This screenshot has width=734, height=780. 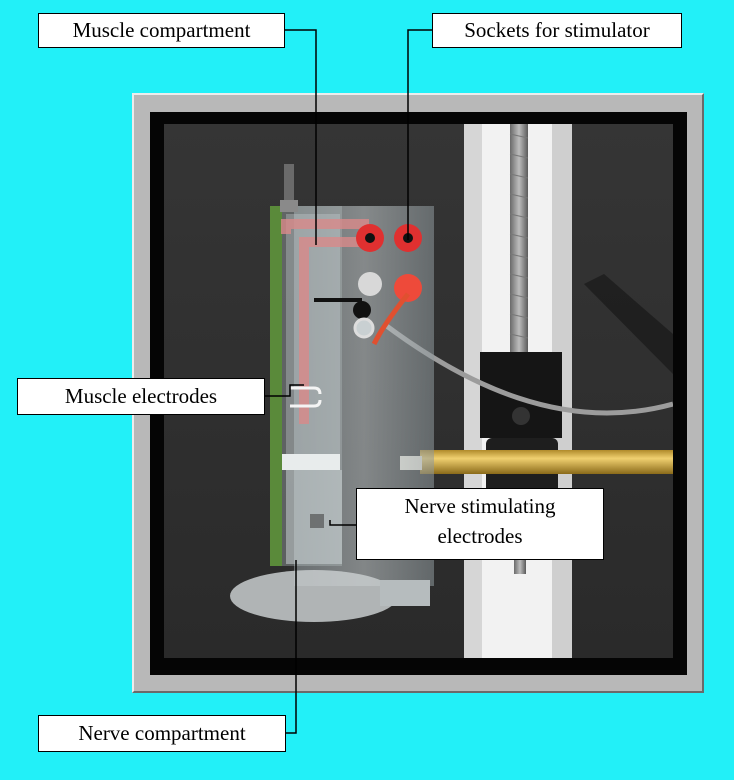 What do you see at coordinates (480, 506) in the screenshot?
I see `label-nerve-stimulating-line1: Nerve stimulating` at bounding box center [480, 506].